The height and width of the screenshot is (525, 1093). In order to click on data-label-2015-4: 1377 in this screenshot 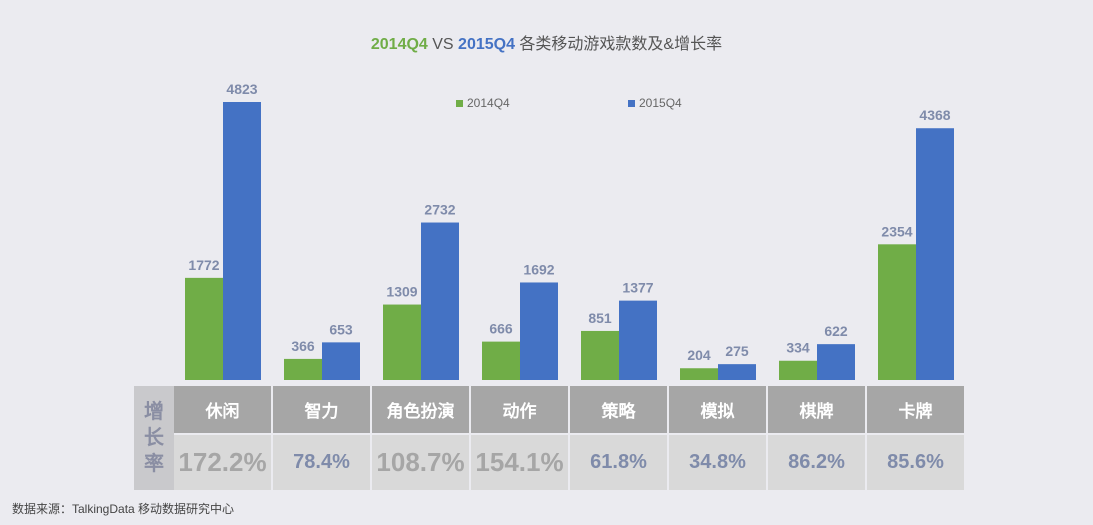, I will do `click(637, 288)`.